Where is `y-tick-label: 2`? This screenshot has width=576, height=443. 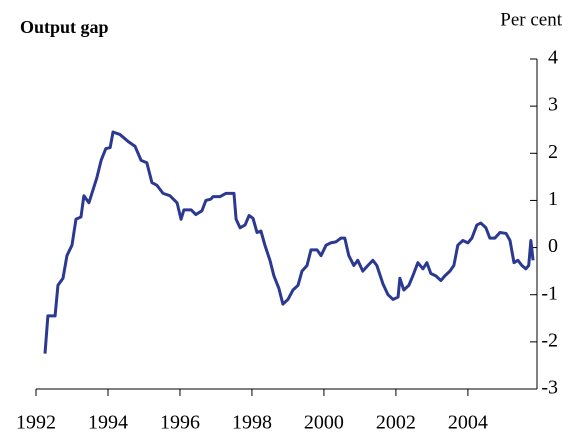 y-tick-label: 2 is located at coordinates (553, 152).